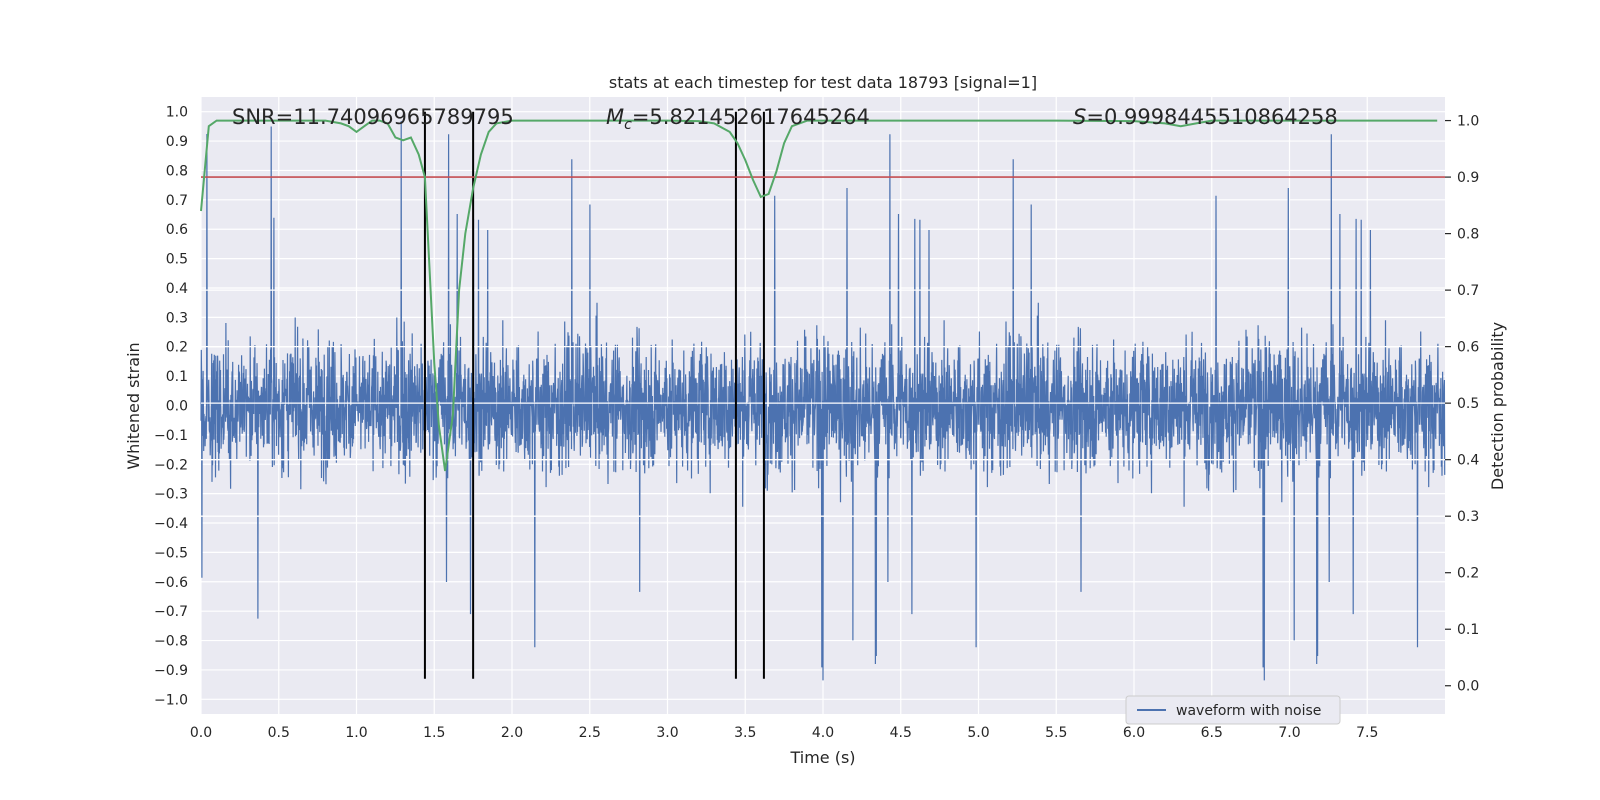 This screenshot has width=1600, height=800. What do you see at coordinates (590, 733) in the screenshot?
I see `x-tick-label: 2.5` at bounding box center [590, 733].